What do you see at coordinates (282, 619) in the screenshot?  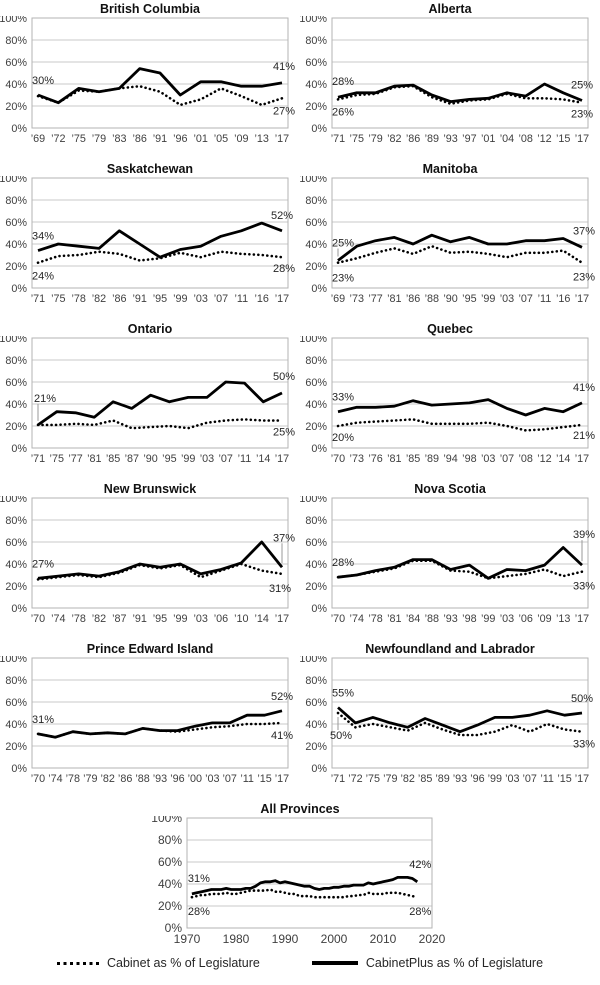 I see `x-tick-label: ’17` at bounding box center [282, 619].